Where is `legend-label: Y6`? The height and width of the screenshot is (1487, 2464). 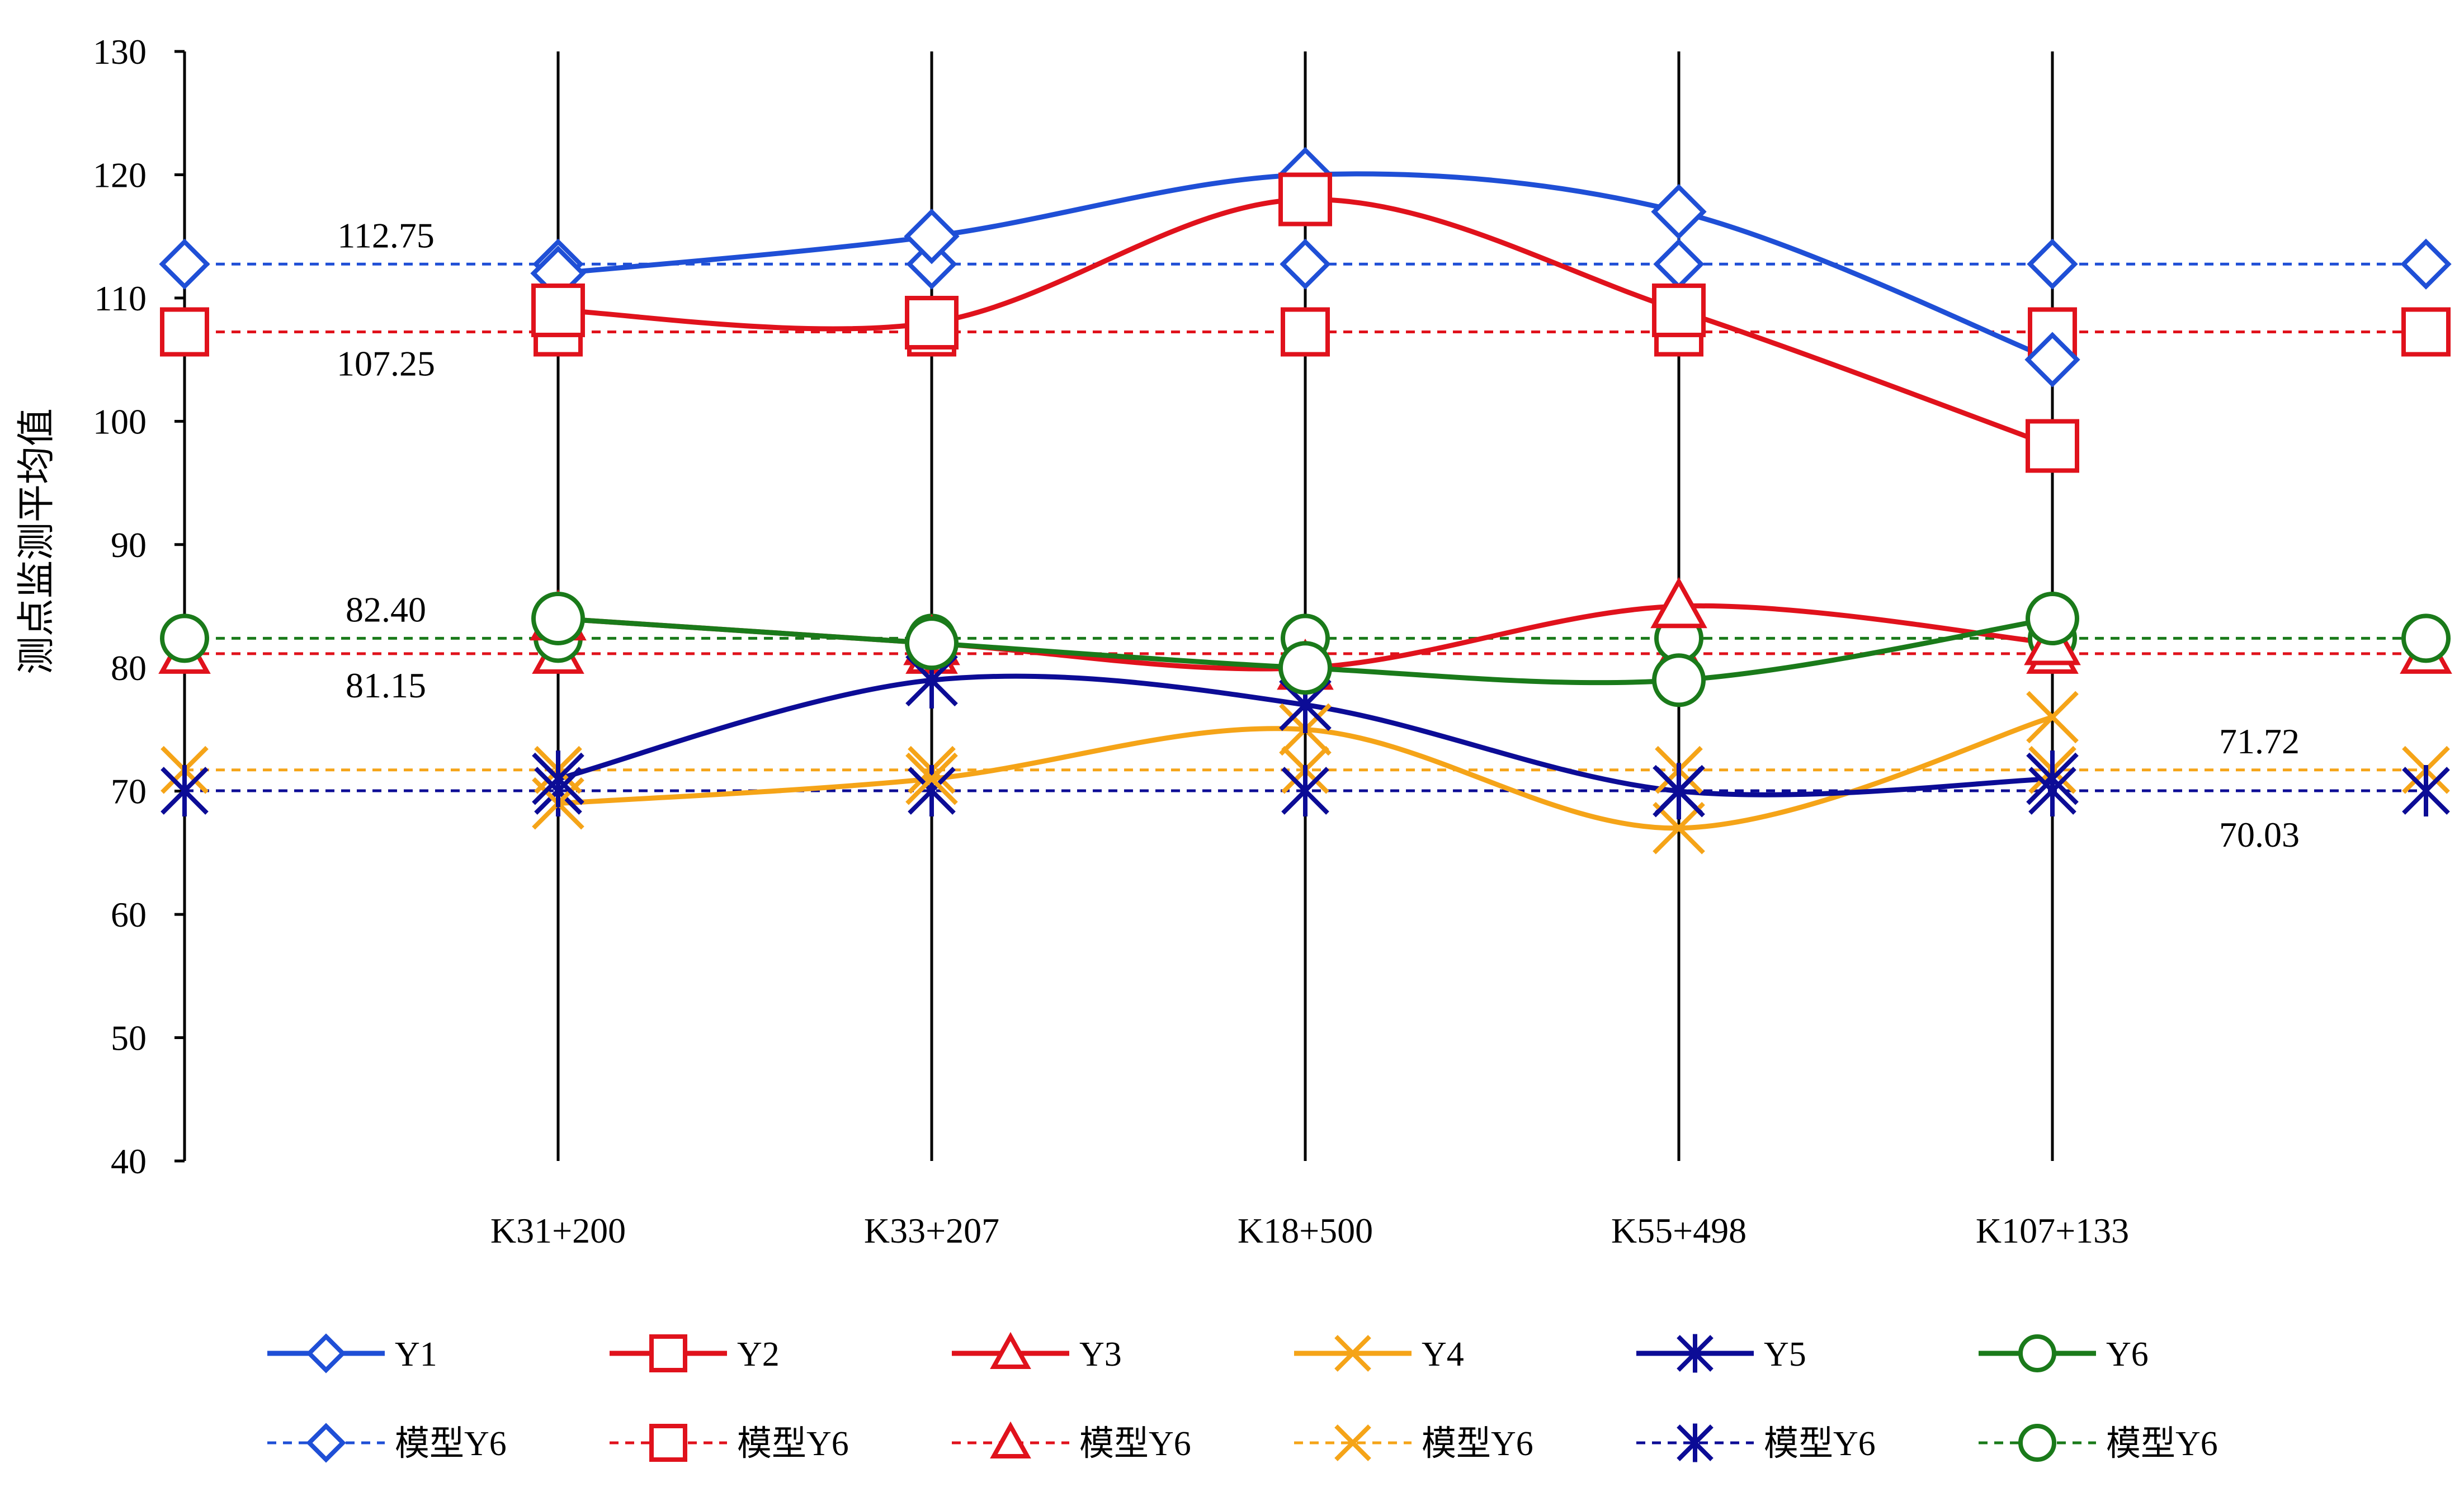 legend-label: Y6 is located at coordinates (2127, 1354).